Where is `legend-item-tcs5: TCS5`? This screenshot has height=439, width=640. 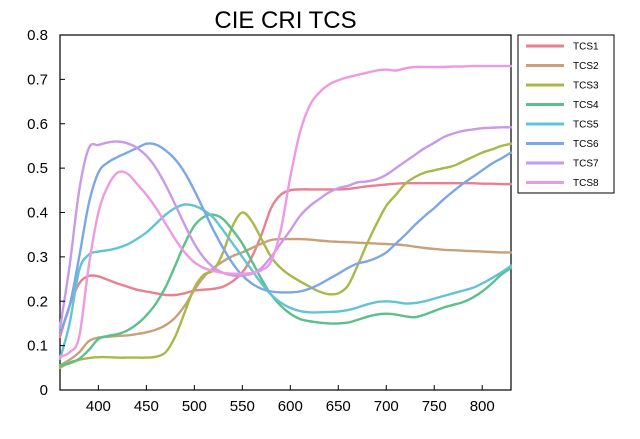
legend-item-tcs5: TCS5 is located at coordinates (562, 125).